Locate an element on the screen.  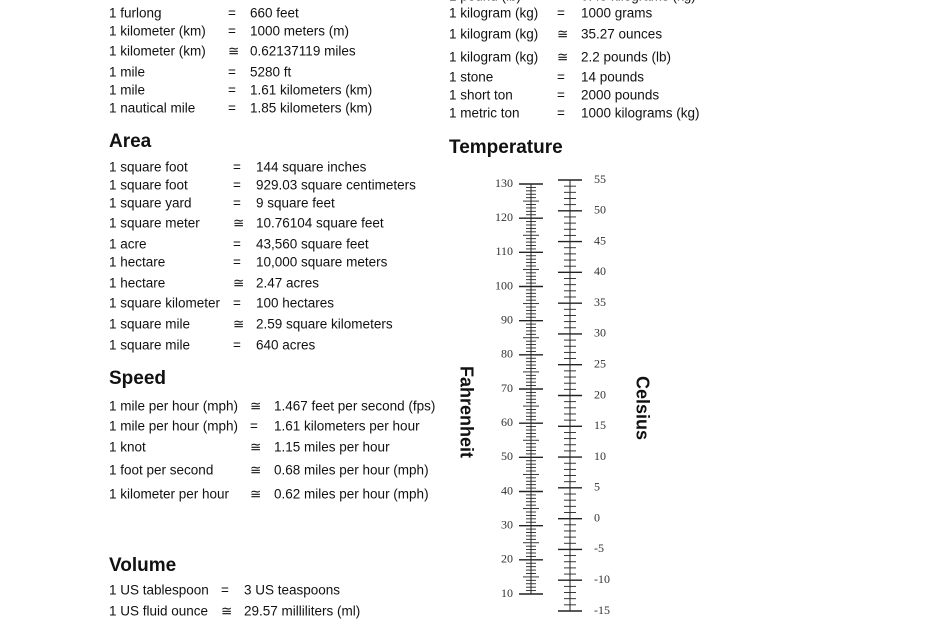
fahrenheit-label: 80 is located at coordinates (507, 354).